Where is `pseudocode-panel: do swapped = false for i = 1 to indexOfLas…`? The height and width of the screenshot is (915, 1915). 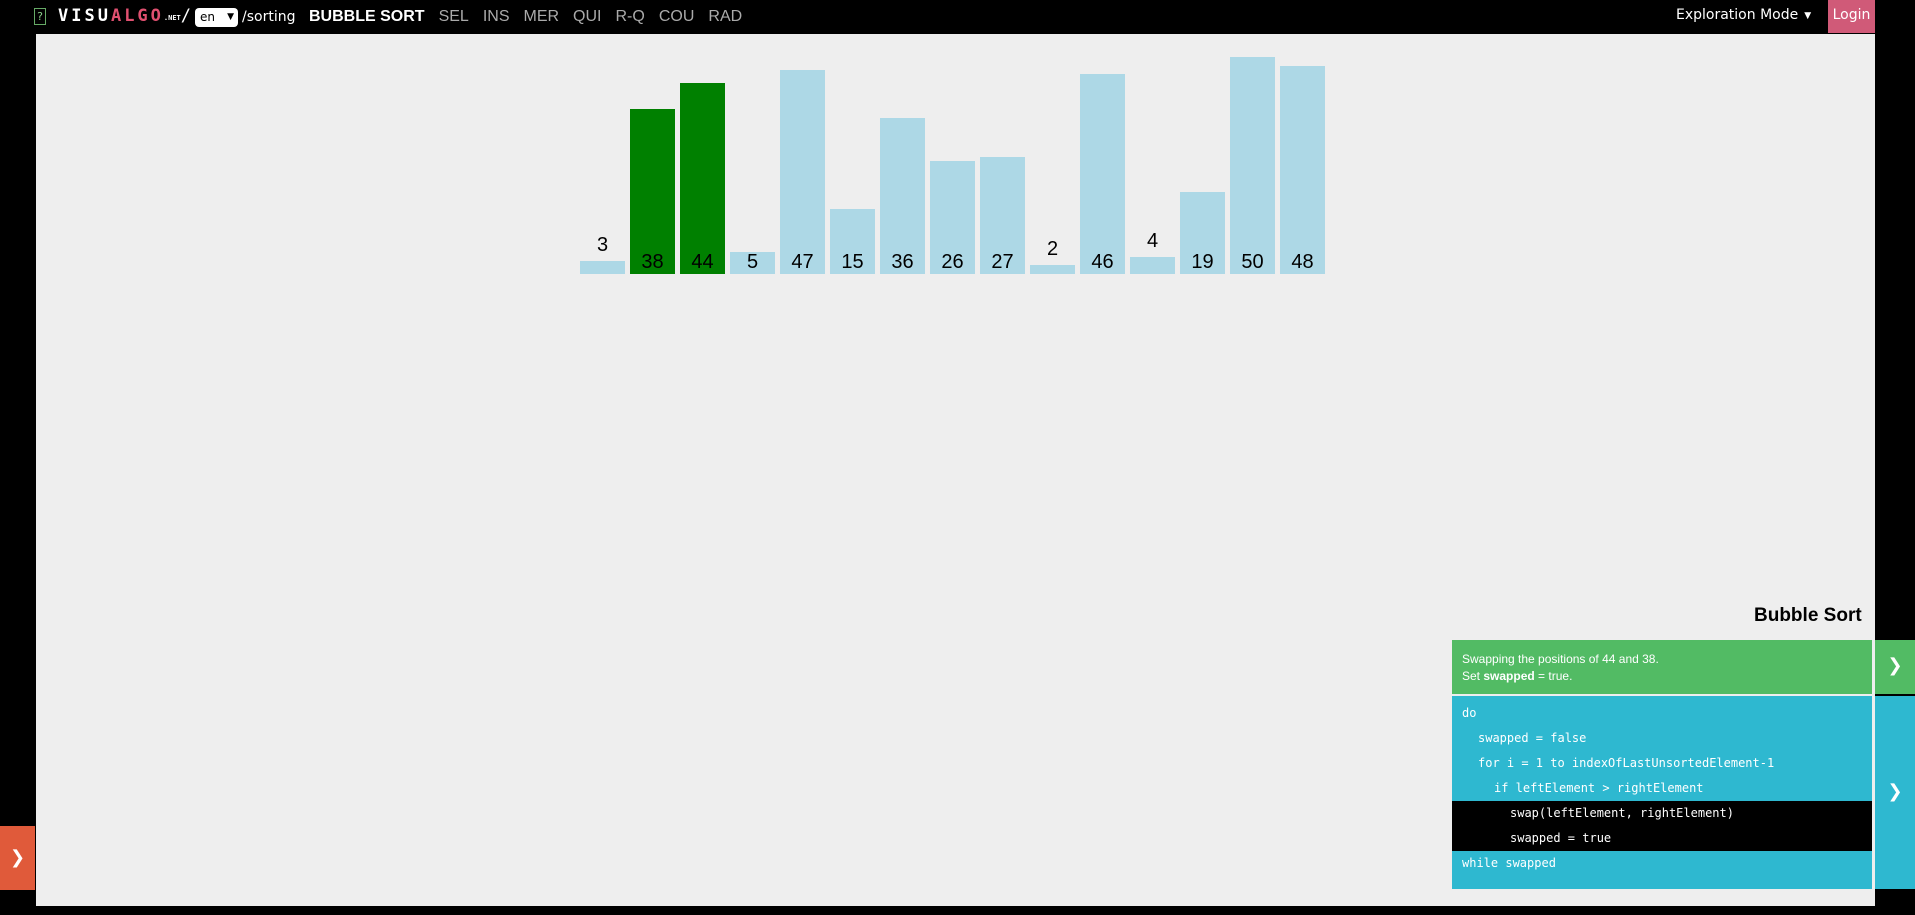
pseudocode-panel: do swapped = false for i = 1 to indexOfLas… is located at coordinates (1662, 792).